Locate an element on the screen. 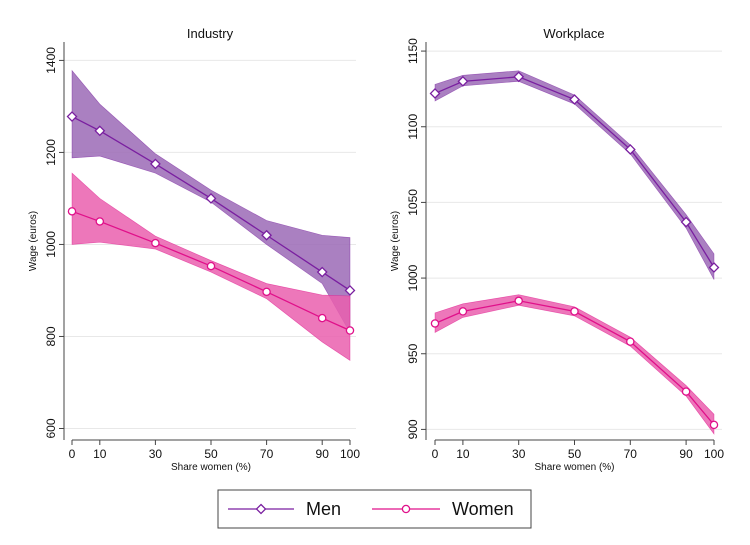 This screenshot has width=750, height=545. chart-legend: Men Women is located at coordinates (374, 509).